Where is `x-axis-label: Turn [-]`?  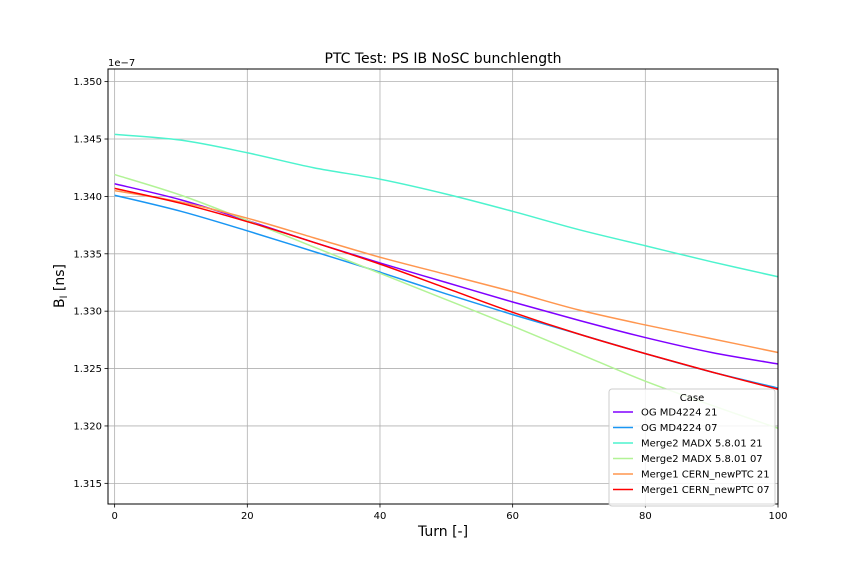
x-axis-label: Turn [-] is located at coordinates (442, 532).